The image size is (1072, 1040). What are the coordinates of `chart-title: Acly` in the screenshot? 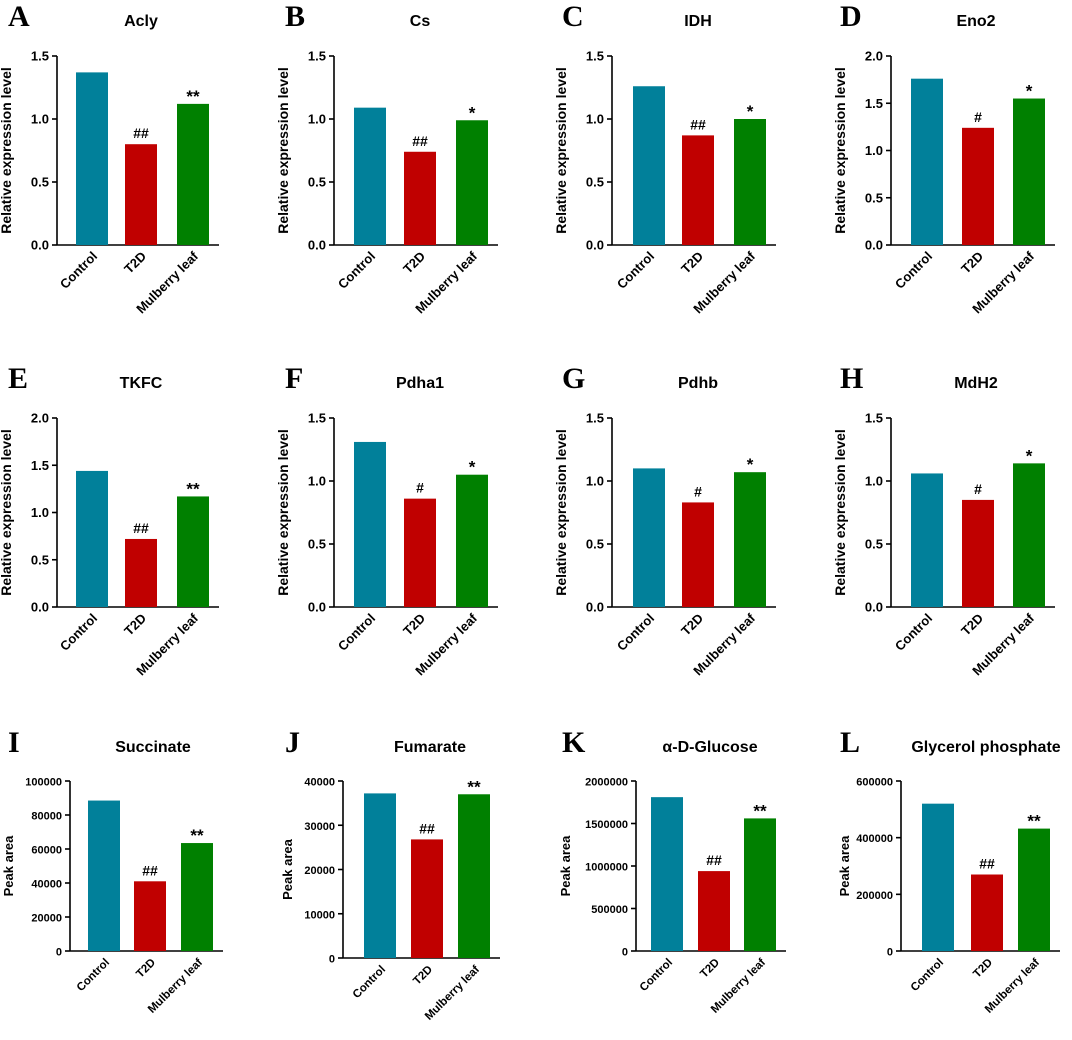 It's located at (141, 21).